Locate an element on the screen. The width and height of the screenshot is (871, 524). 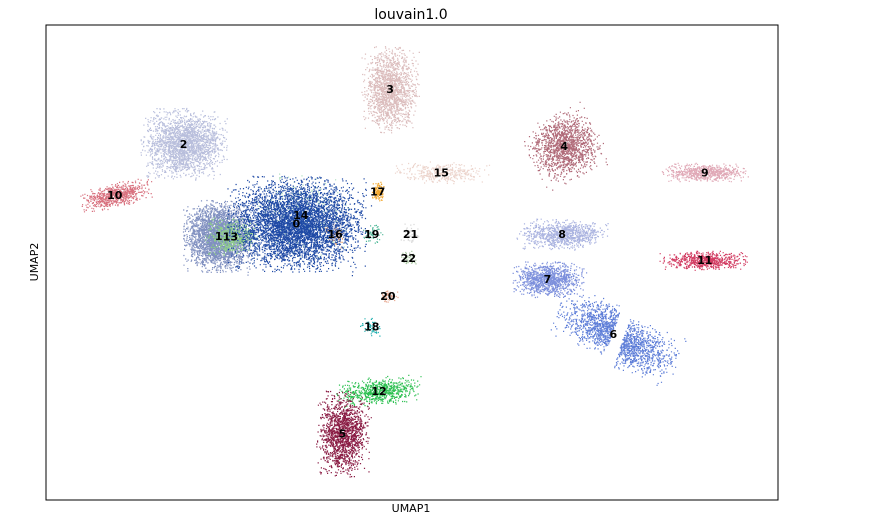
cluster-label-21: 21 is located at coordinates (410, 234).